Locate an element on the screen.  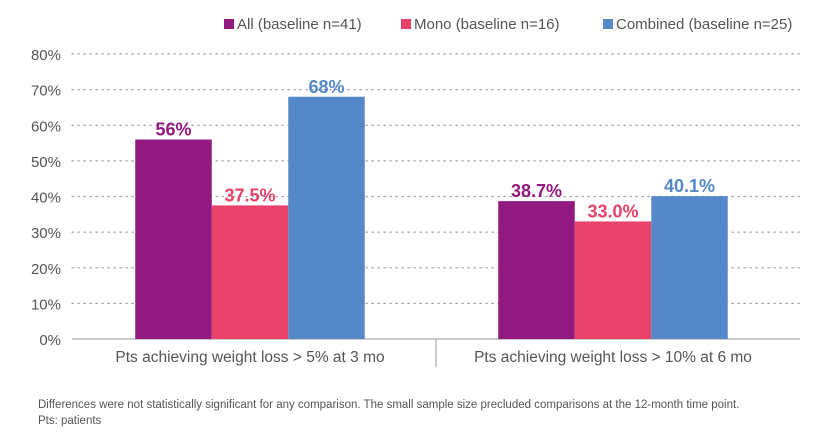
legend-label: All (baseline n=41) is located at coordinates (299, 24).